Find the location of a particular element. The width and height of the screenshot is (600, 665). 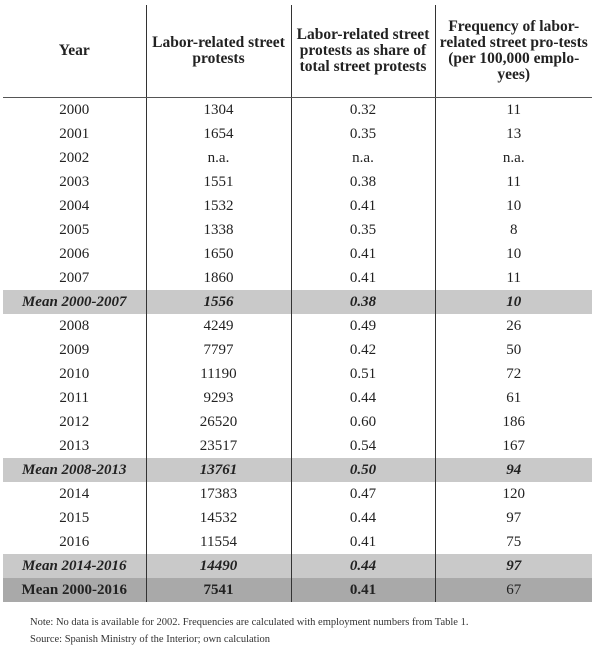

cell-protests: 7541 is located at coordinates (218, 590).